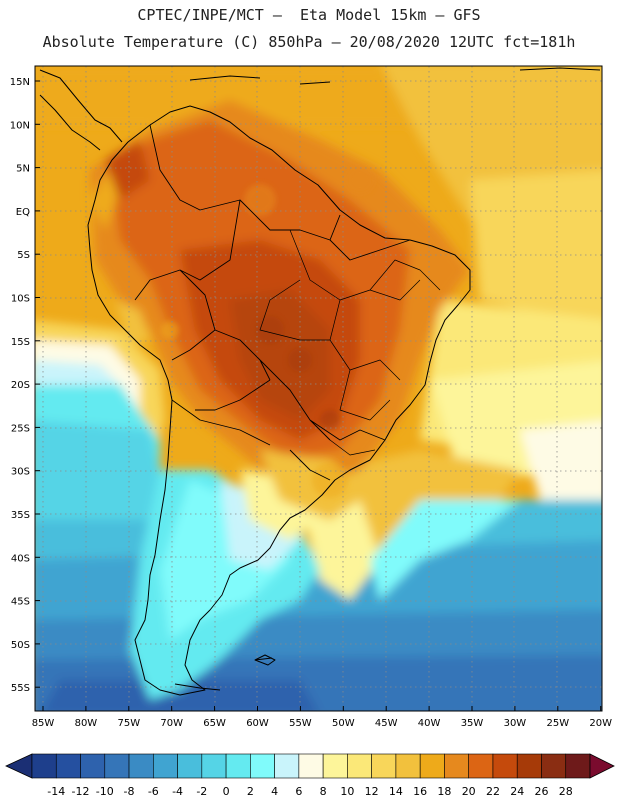 This screenshot has height=804, width=618. I want to click on lat-tick-label: EQ, so click(23, 212).